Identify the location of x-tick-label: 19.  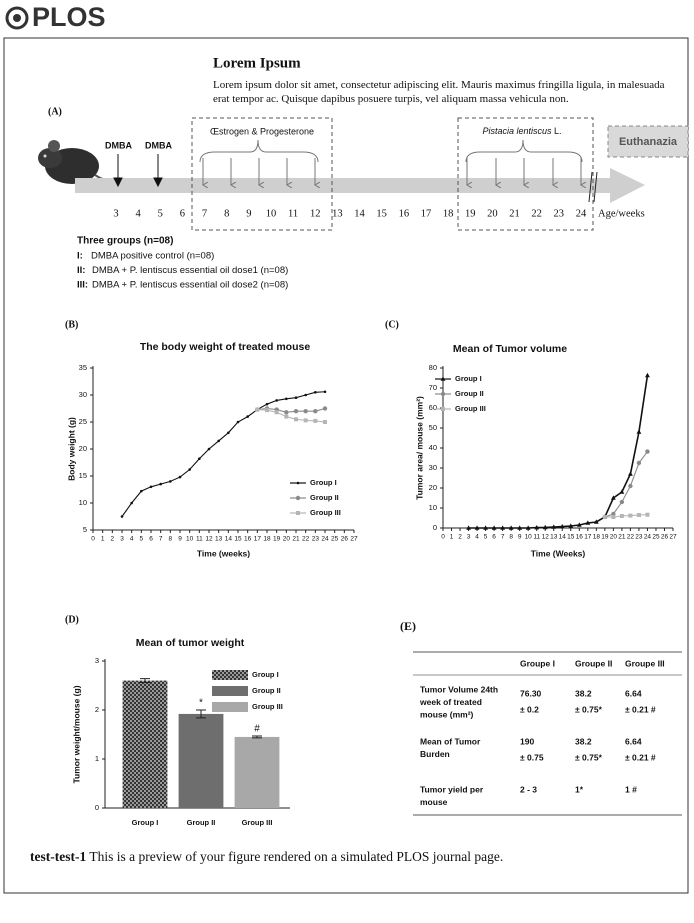
(605, 537).